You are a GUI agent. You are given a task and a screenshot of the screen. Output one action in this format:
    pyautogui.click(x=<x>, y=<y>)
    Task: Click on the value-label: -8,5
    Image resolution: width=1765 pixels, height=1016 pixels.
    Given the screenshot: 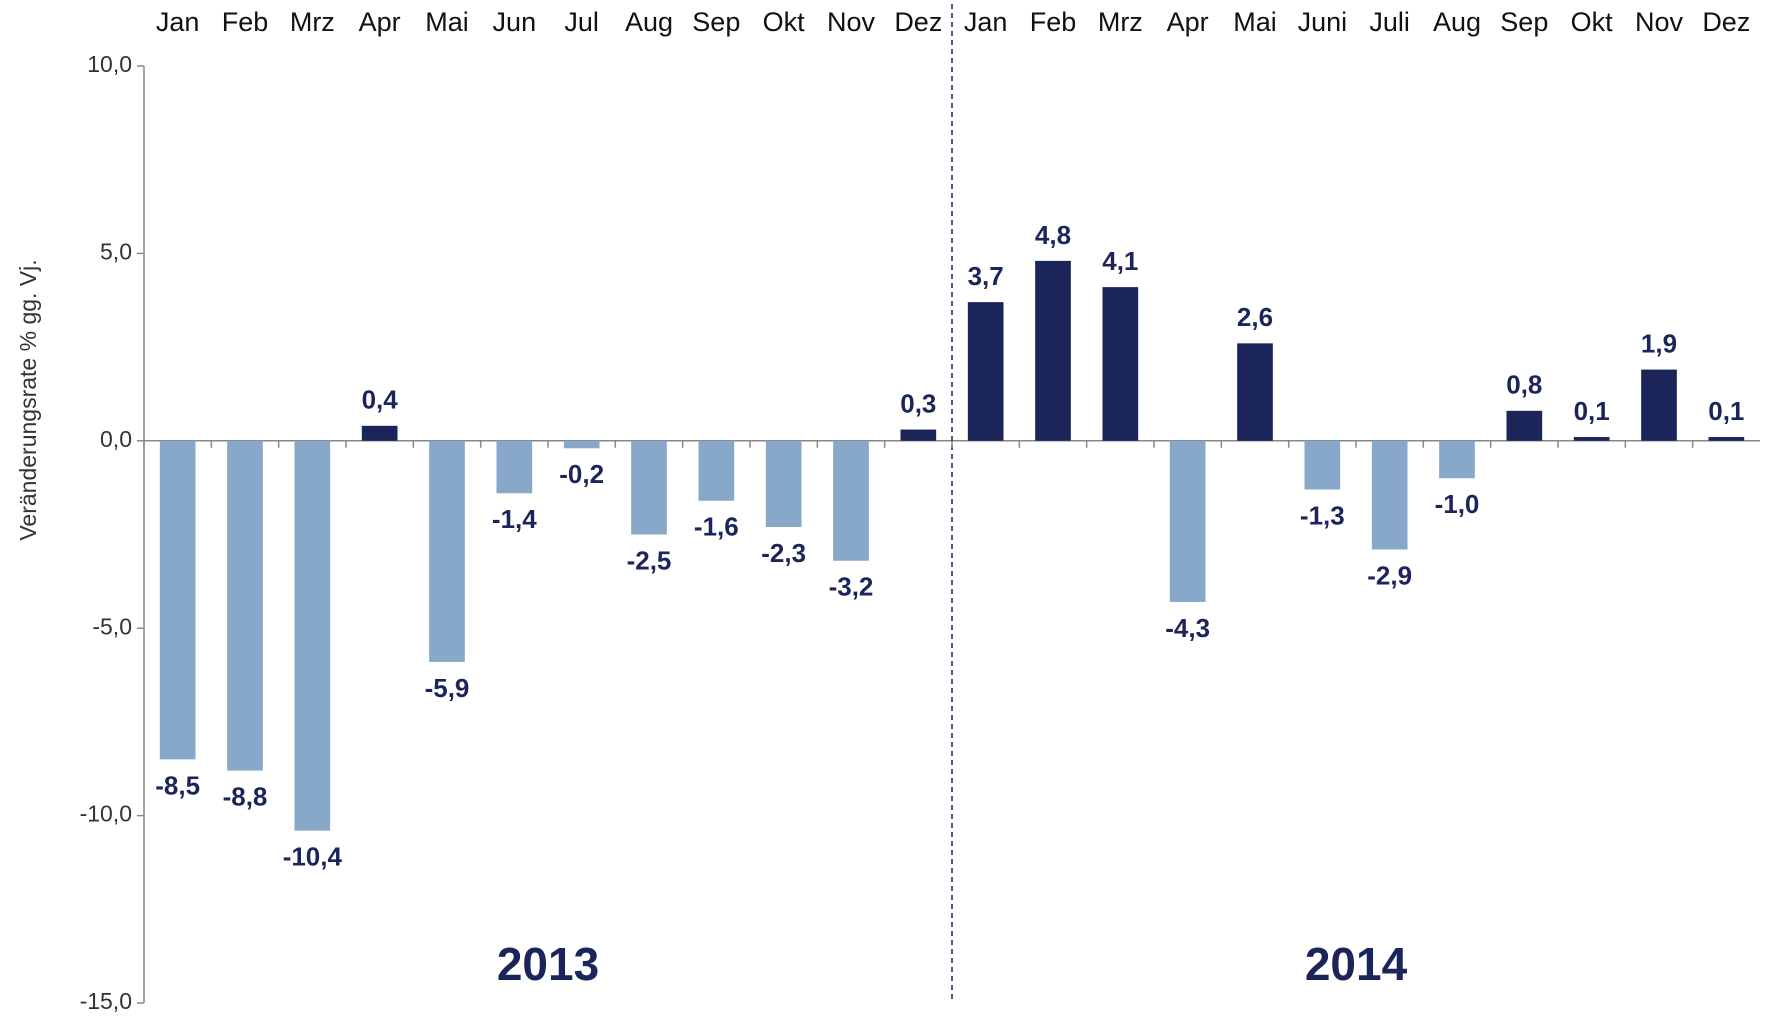 What is the action you would take?
    pyautogui.click(x=177, y=785)
    